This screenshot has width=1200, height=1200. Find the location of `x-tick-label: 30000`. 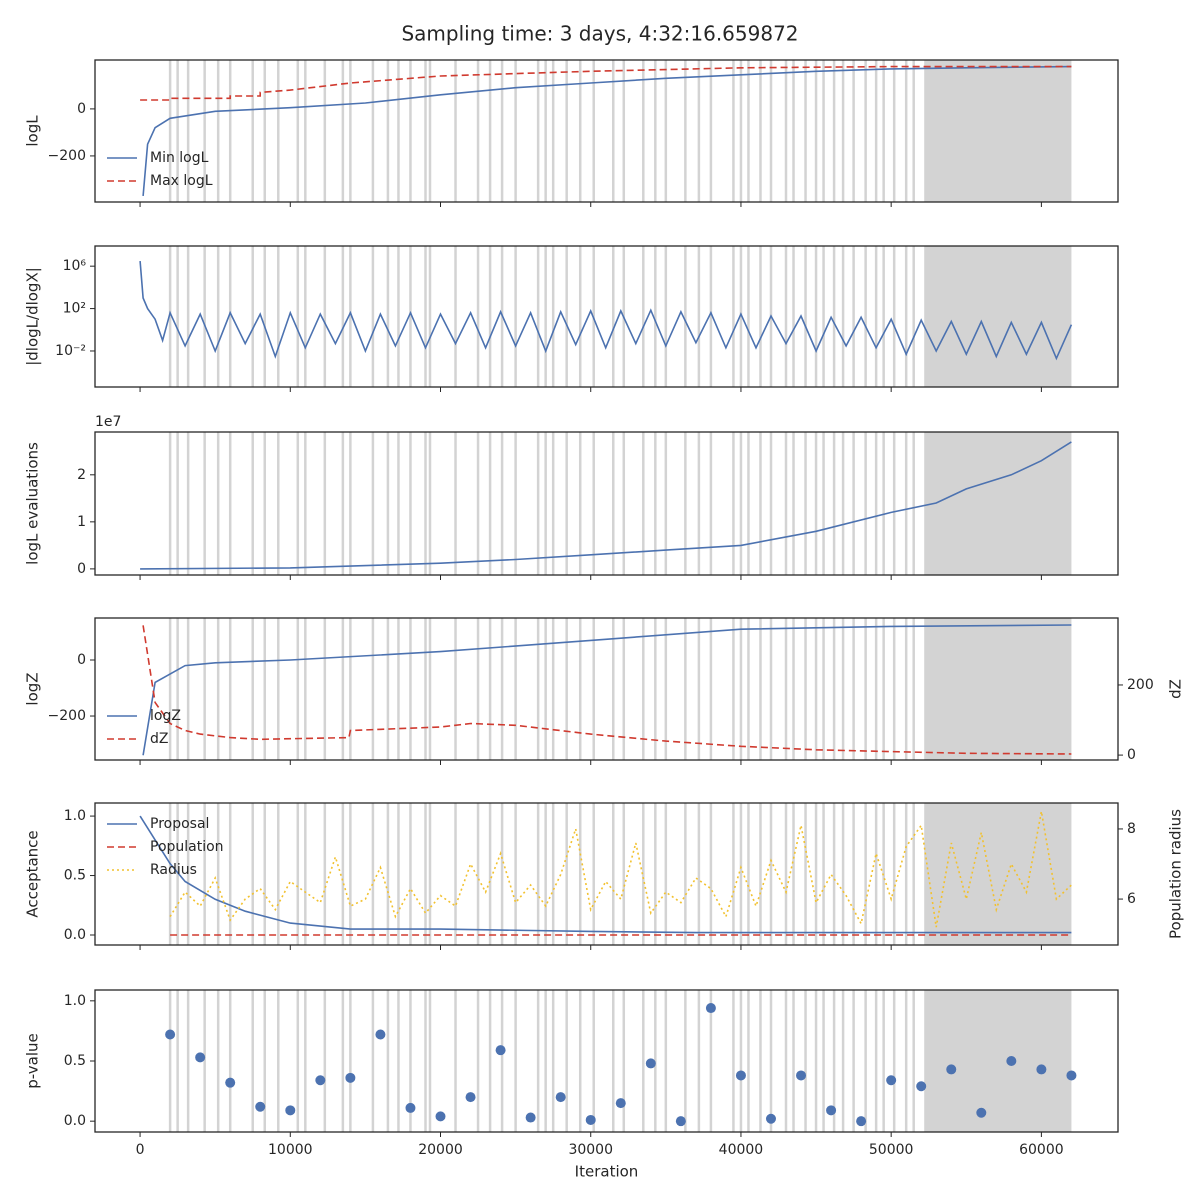

x-tick-label: 30000 is located at coordinates (590, 1150).